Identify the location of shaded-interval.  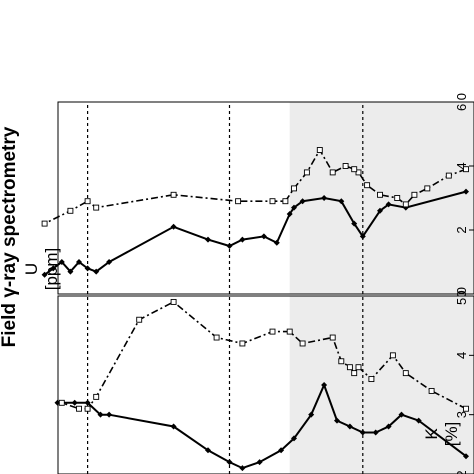
(381, 385).